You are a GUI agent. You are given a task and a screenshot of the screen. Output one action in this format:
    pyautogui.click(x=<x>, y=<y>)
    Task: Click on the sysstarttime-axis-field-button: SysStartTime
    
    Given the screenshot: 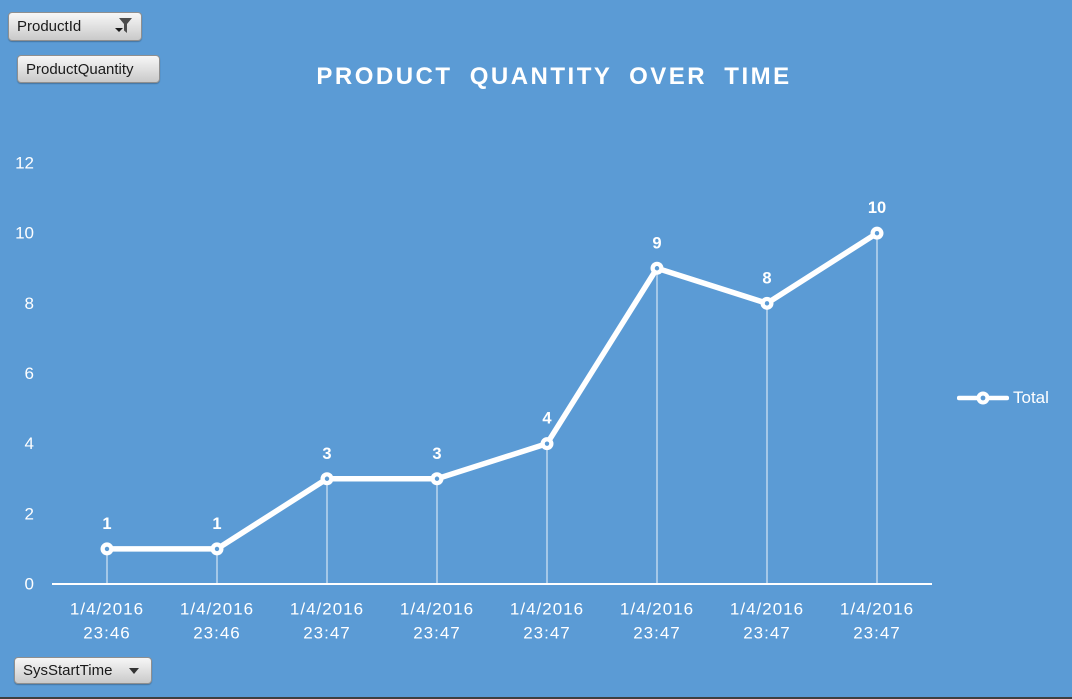 What is the action you would take?
    pyautogui.click(x=83, y=670)
    